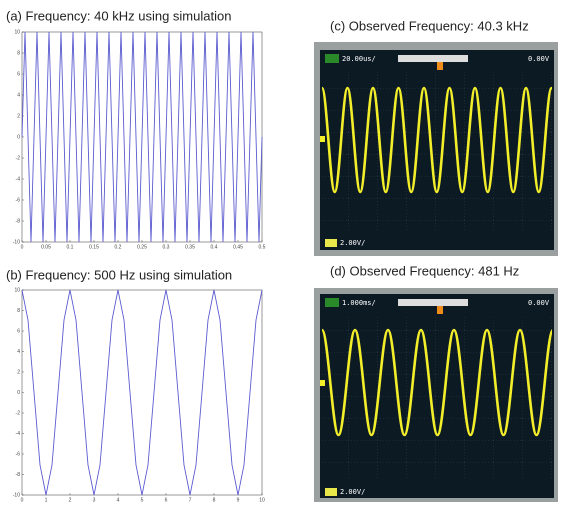  Describe the element at coordinates (262, 247) in the screenshot. I see `x-tick-label: 0.5` at that location.